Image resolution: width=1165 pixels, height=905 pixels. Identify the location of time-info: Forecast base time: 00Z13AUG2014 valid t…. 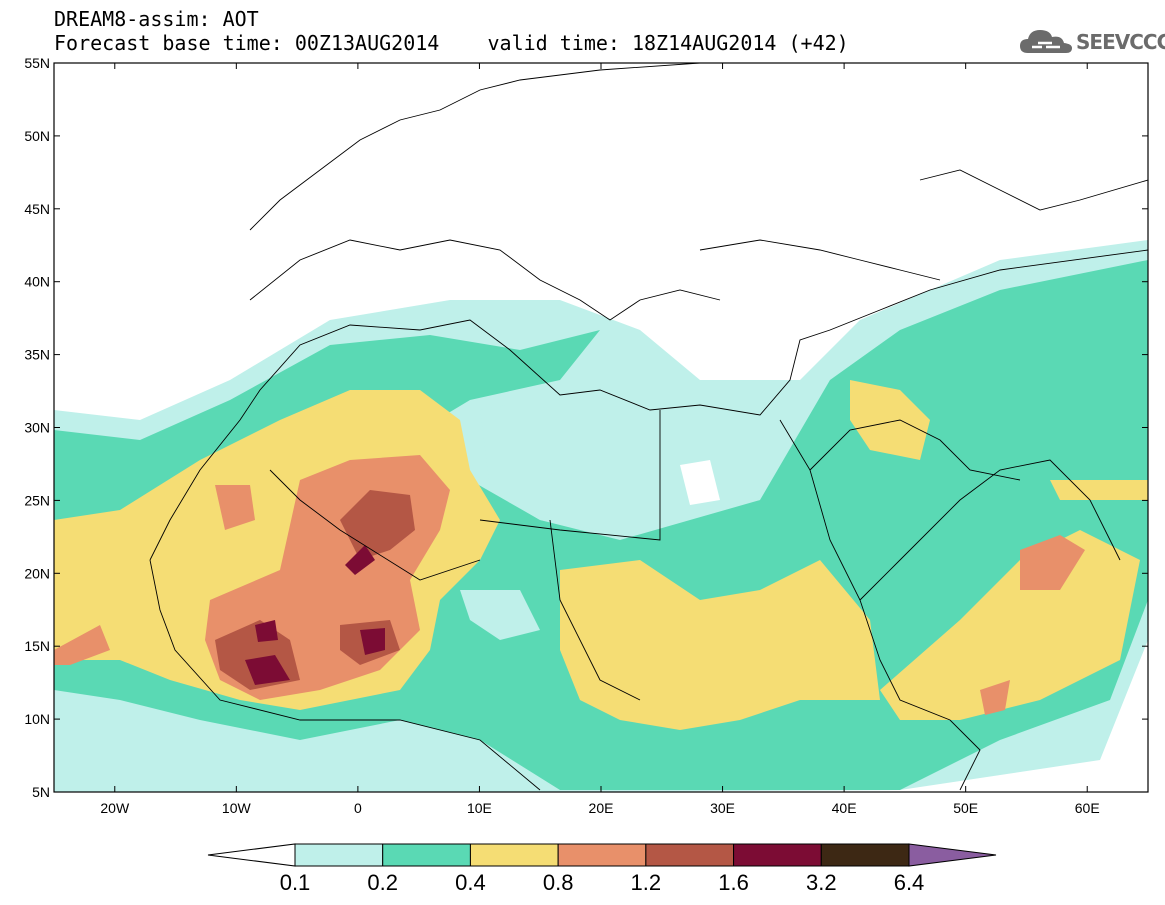
(451, 43).